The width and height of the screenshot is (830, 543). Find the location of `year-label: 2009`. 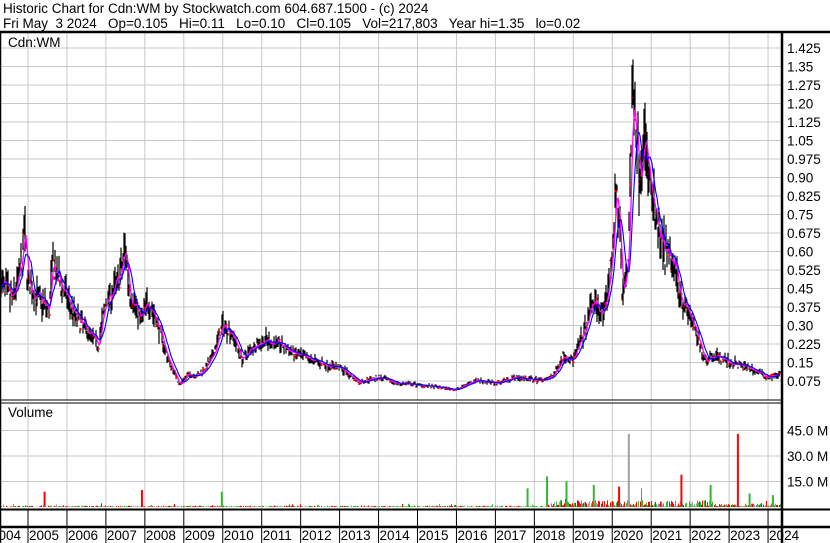

year-label: 2009 is located at coordinates (200, 535).